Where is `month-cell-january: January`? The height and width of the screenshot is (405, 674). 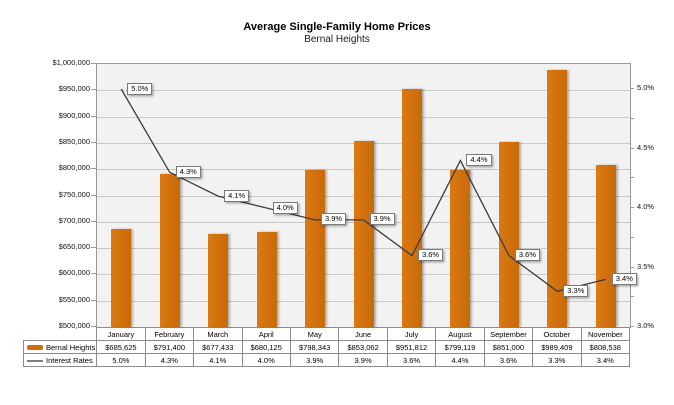 month-cell-january: January is located at coordinates (121, 334).